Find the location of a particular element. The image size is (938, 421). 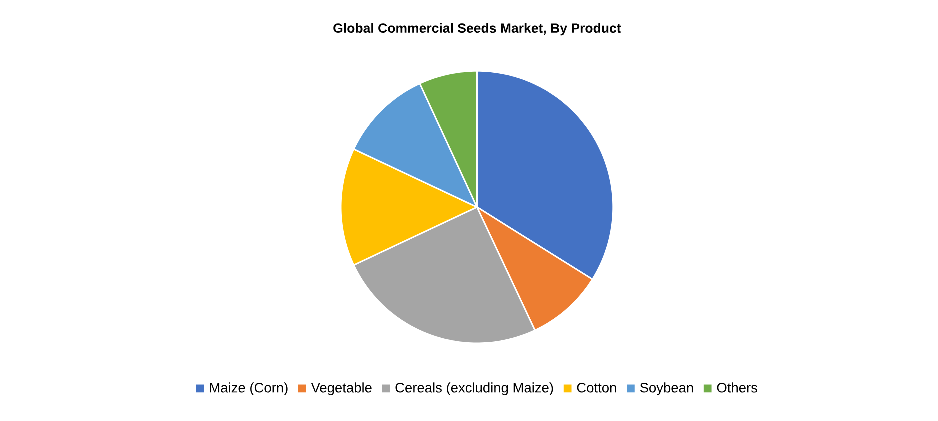

legend-label: Cotton is located at coordinates (596, 388).